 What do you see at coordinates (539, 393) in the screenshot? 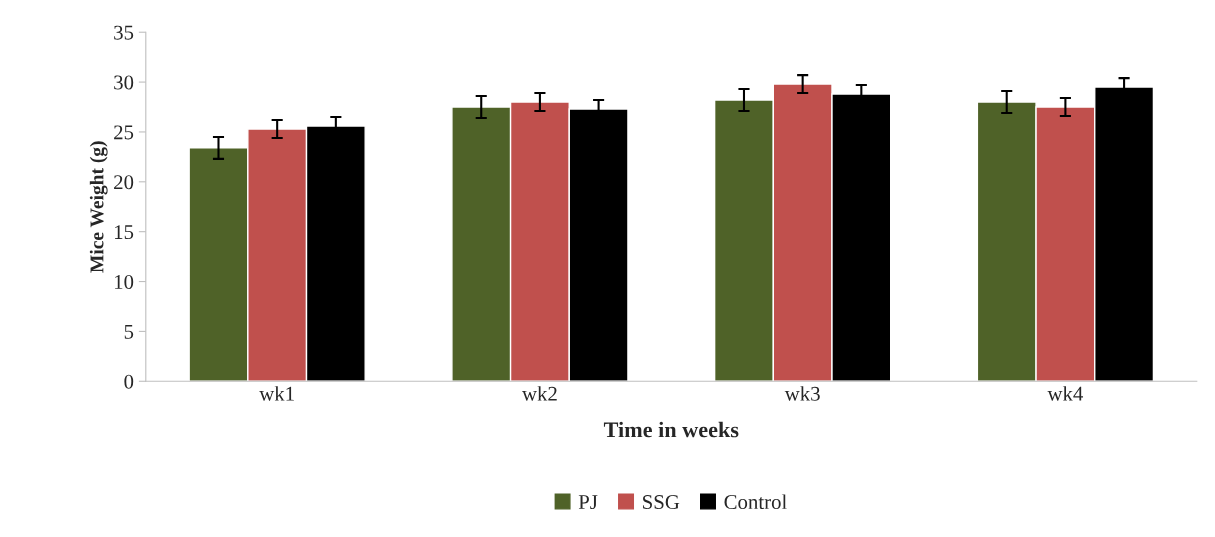
I see `x-tick-label: wk2` at bounding box center [539, 393].